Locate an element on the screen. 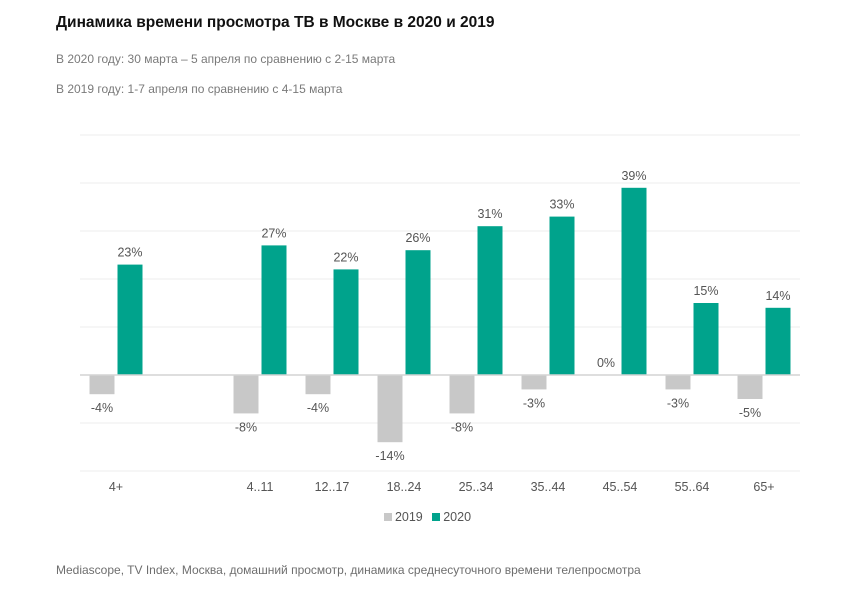  bar-2020-35..44 is located at coordinates (562, 295).